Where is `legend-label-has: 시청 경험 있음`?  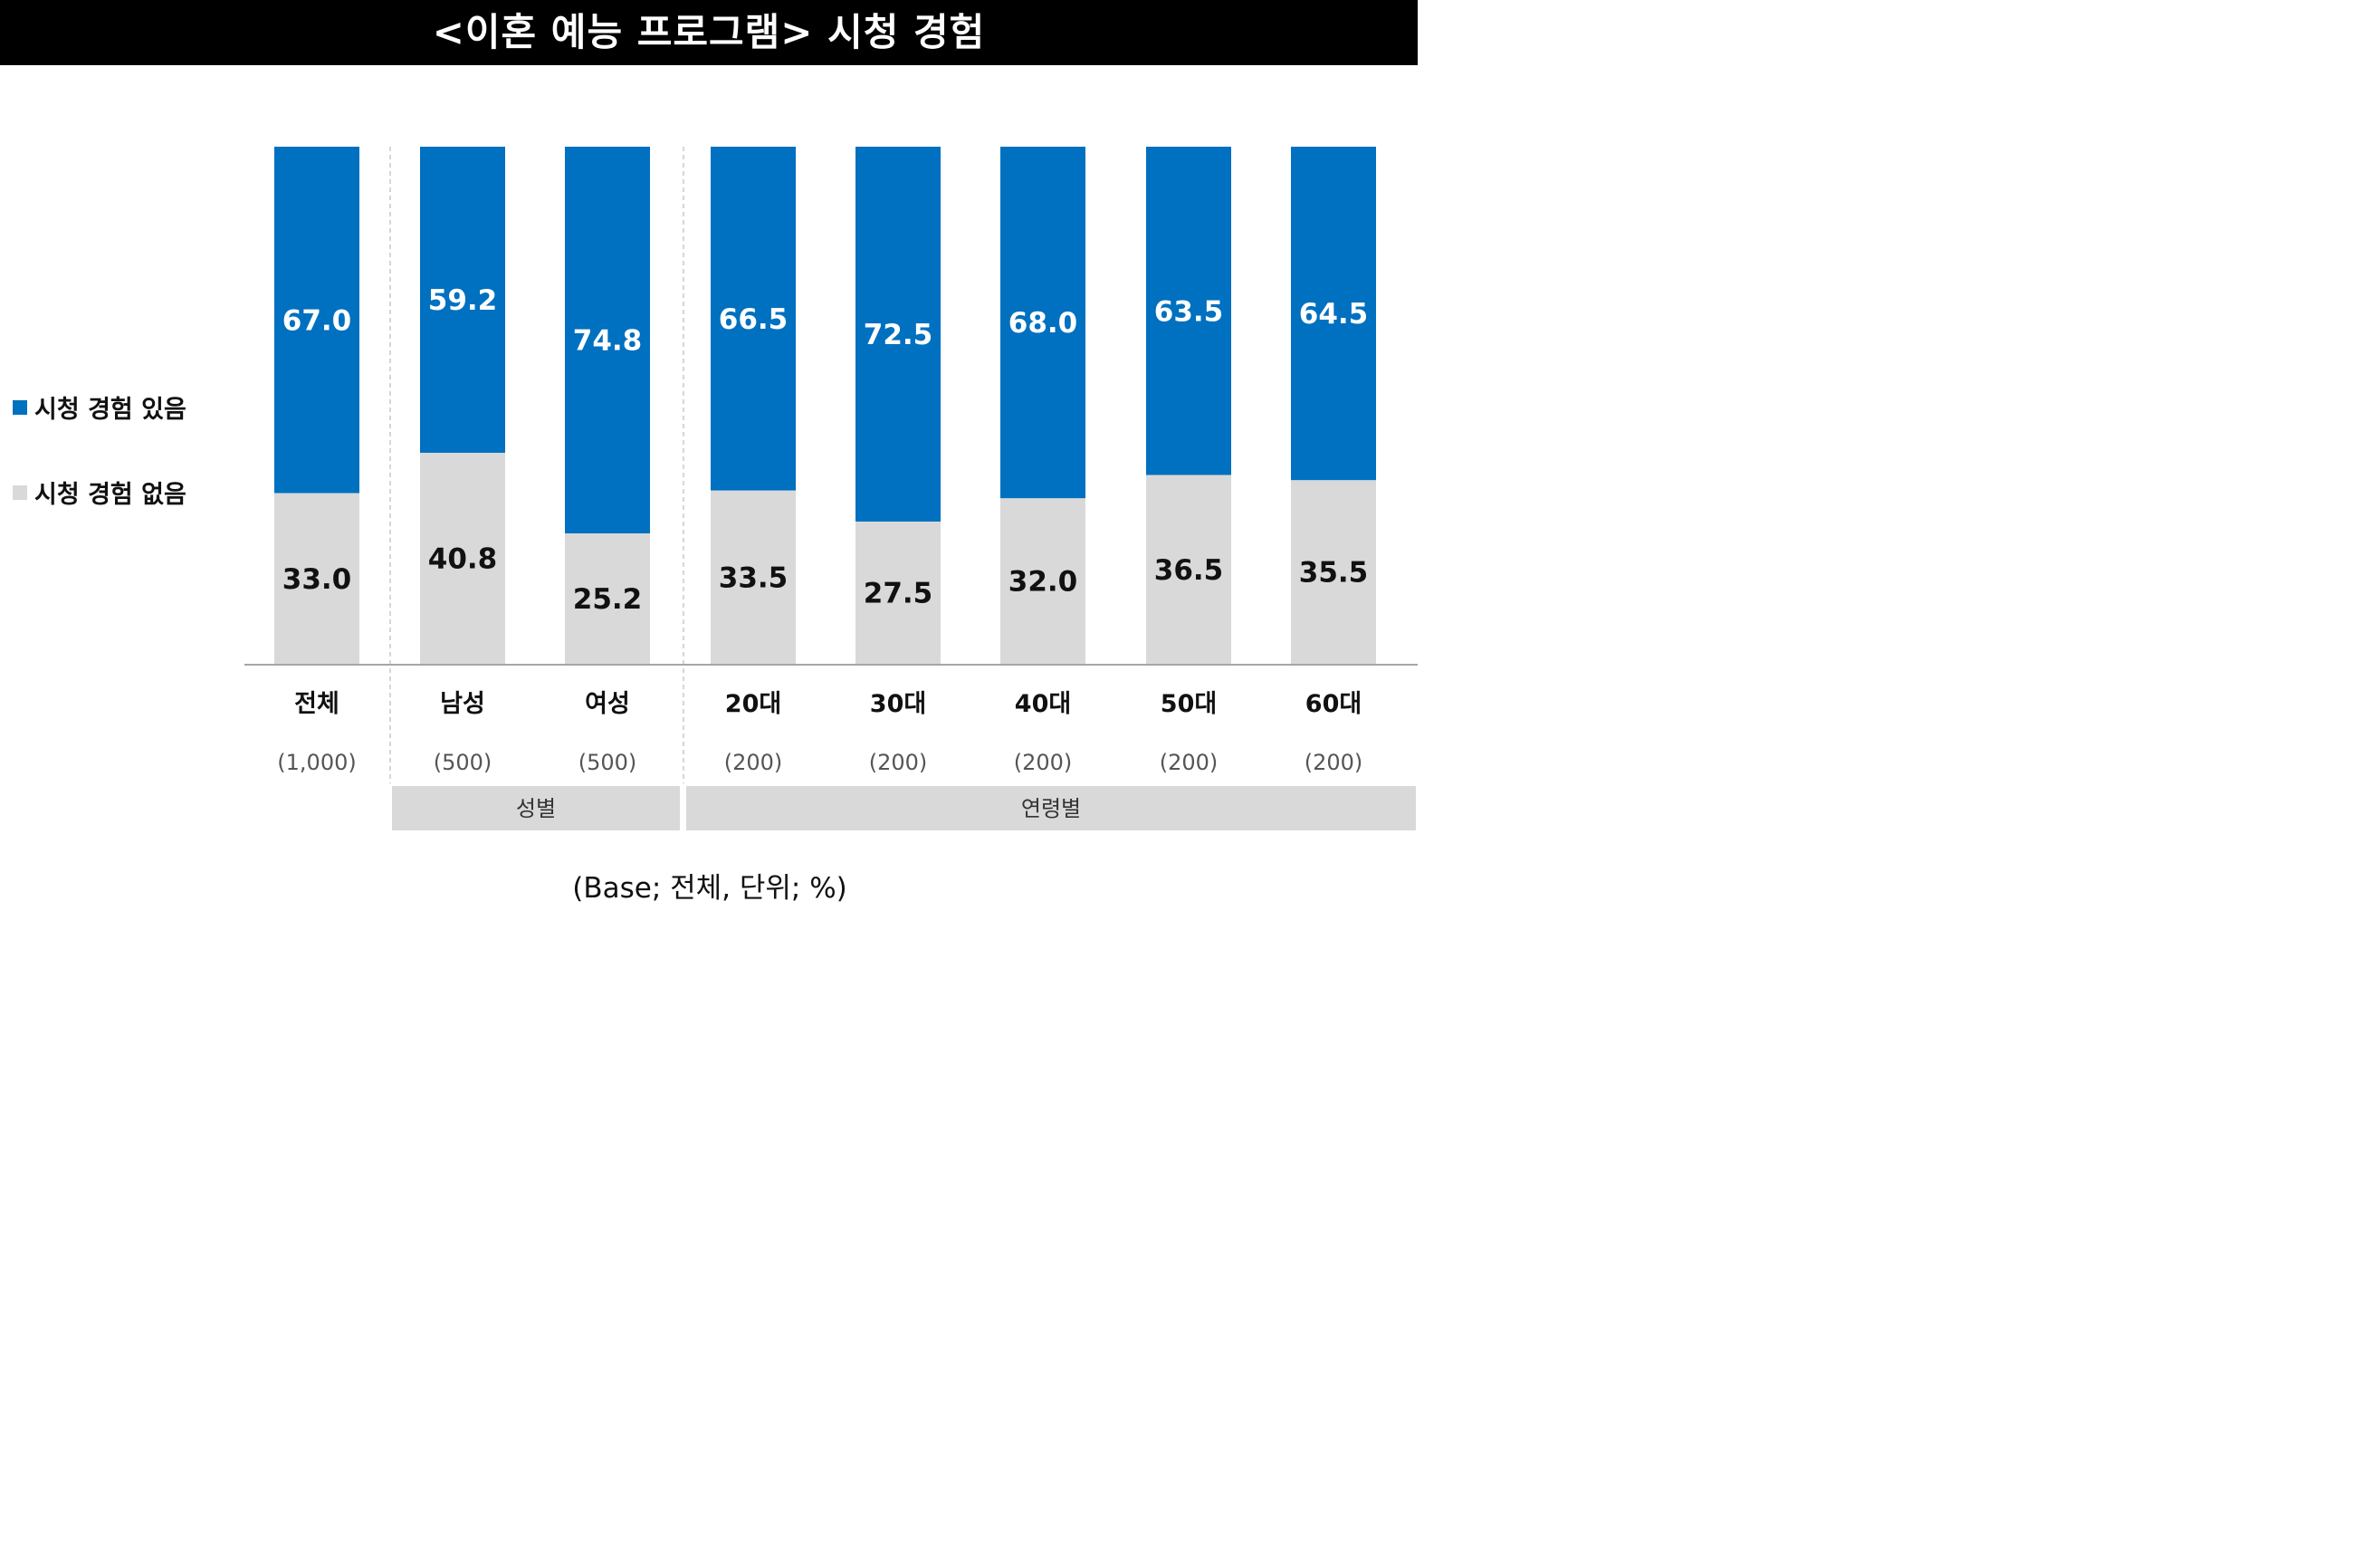 legend-label-has: 시청 경험 있음 is located at coordinates (110, 410).